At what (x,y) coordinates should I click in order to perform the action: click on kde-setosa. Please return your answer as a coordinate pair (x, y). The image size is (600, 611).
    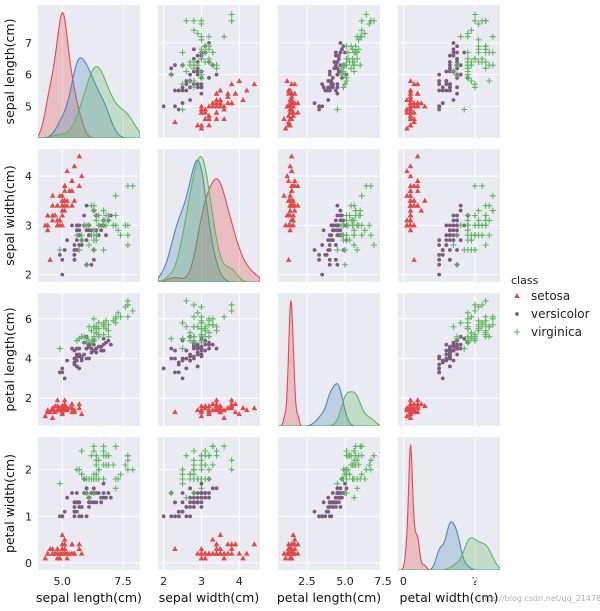
    Looking at the image, I should click on (89, 74).